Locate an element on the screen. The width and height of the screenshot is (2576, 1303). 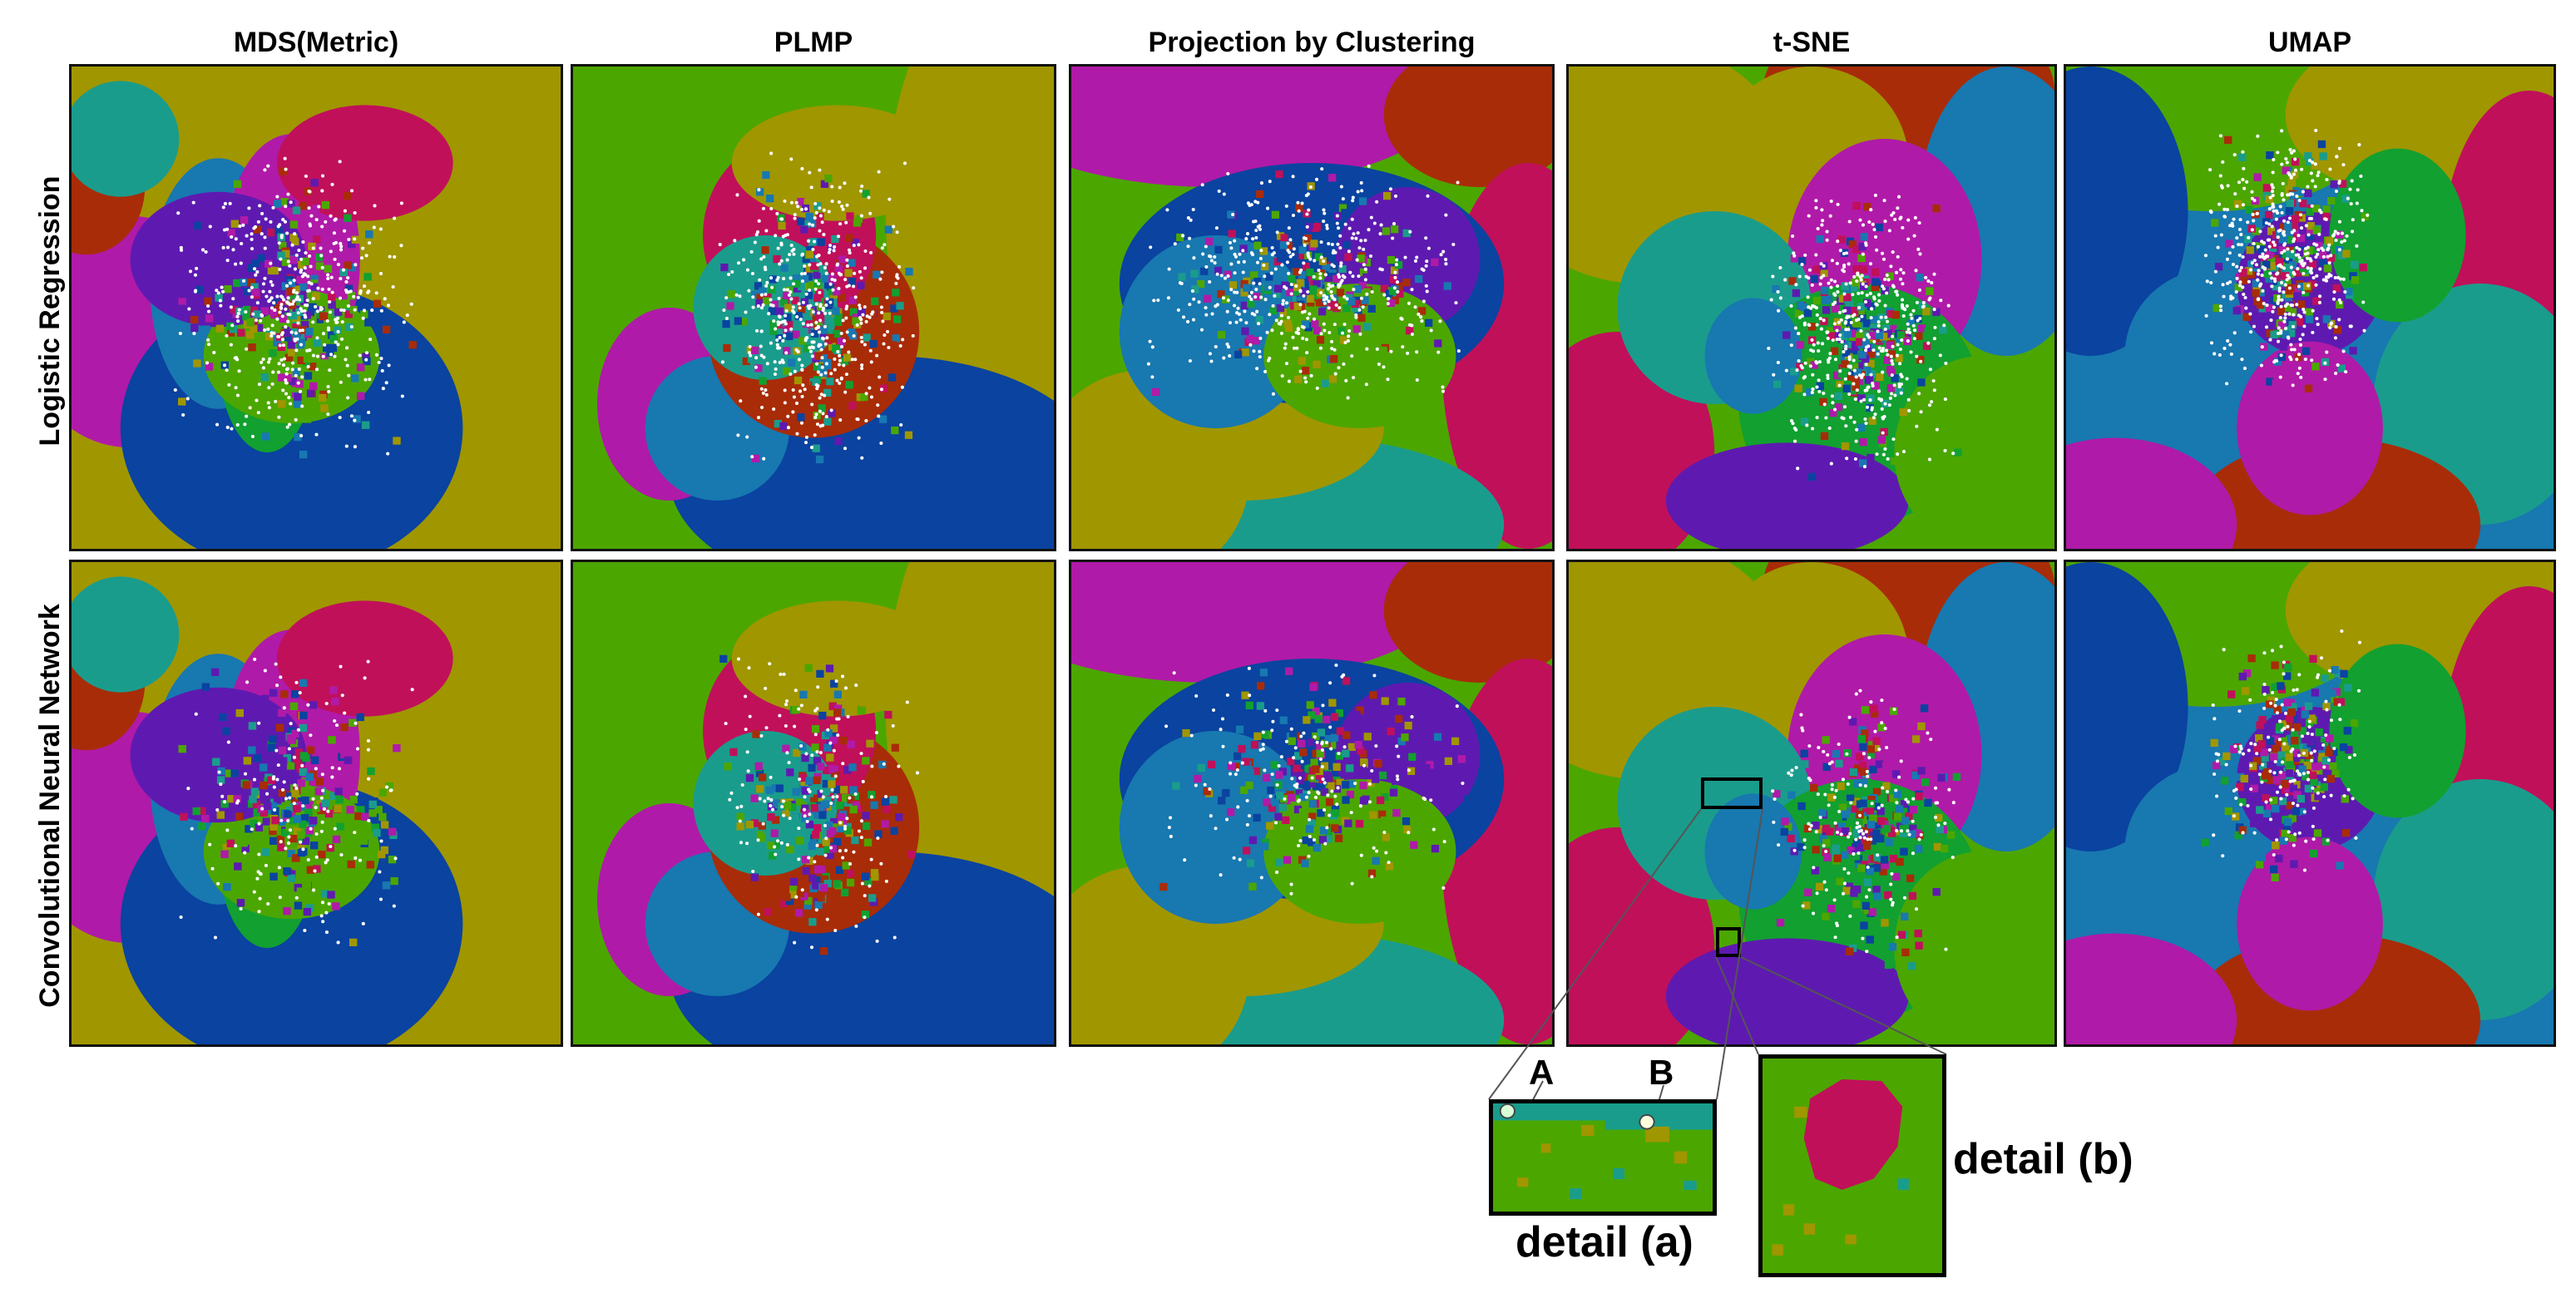
panel-lr-mds is located at coordinates (316, 307).